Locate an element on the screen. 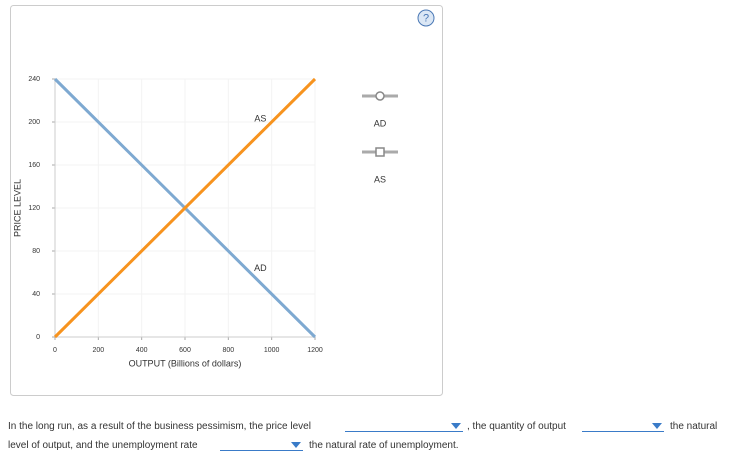  question-text: , the quantity of output is located at coordinates (516, 426).